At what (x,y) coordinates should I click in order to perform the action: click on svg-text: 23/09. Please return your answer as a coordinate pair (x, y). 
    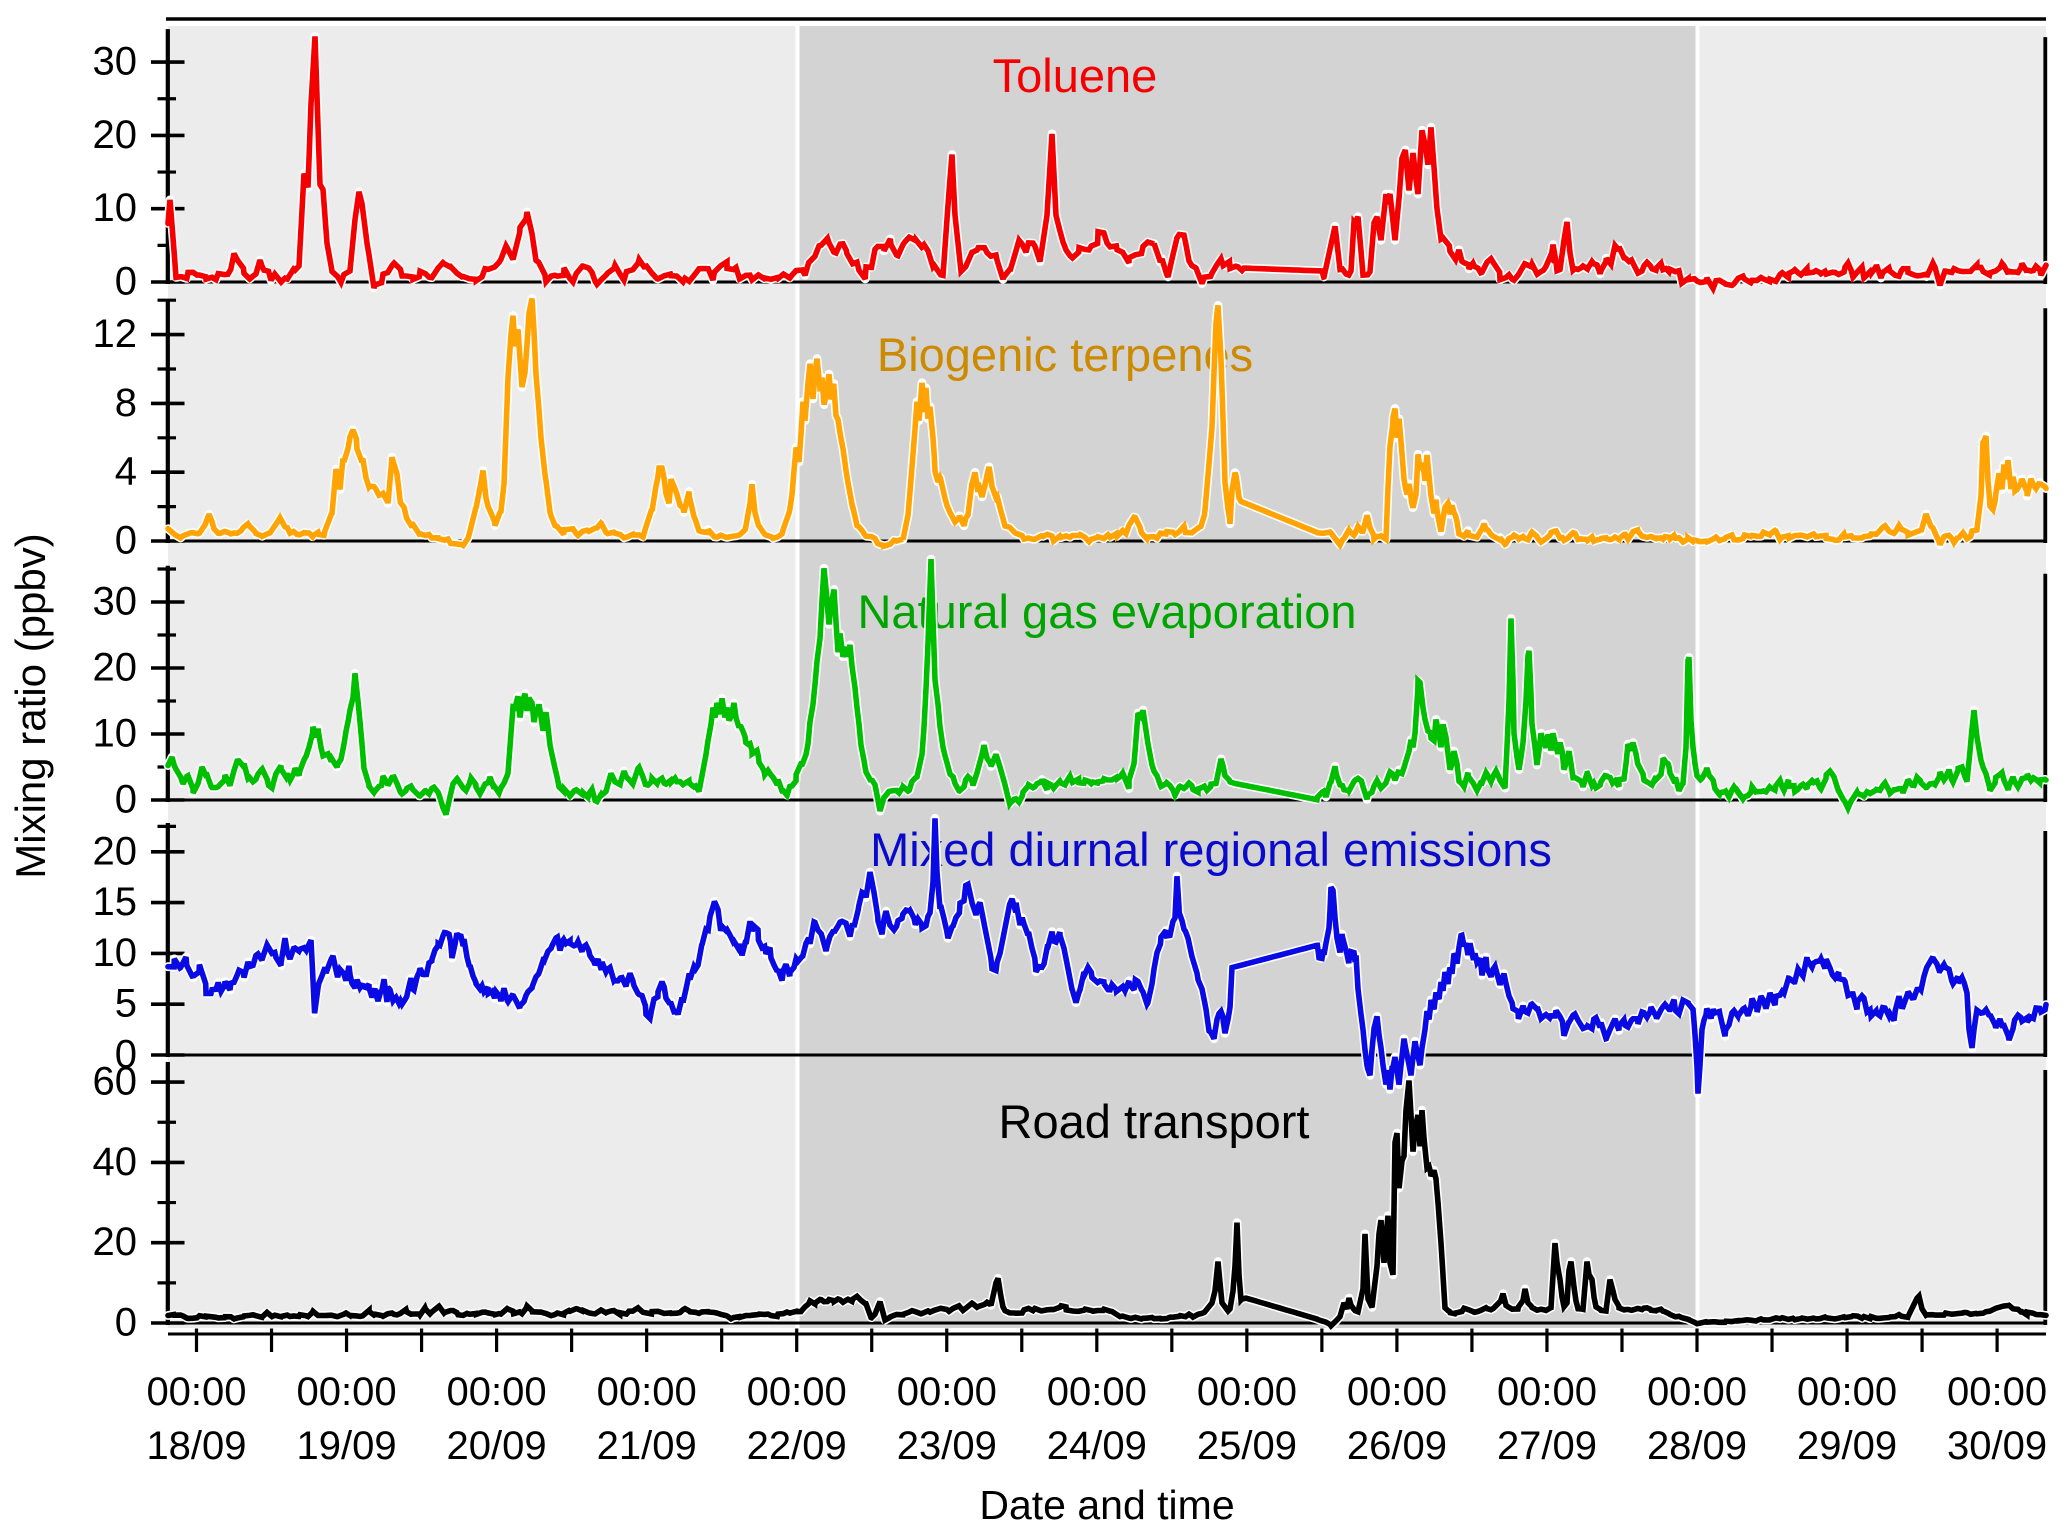
    Looking at the image, I should click on (947, 1446).